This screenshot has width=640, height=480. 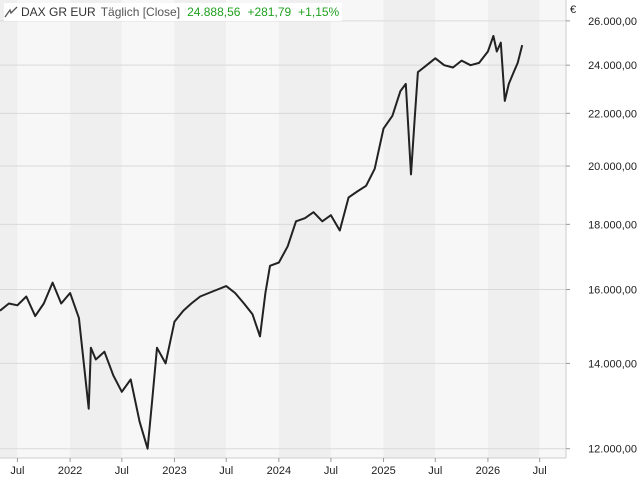 I want to click on x-tick-label: 2025, so click(x=383, y=471).